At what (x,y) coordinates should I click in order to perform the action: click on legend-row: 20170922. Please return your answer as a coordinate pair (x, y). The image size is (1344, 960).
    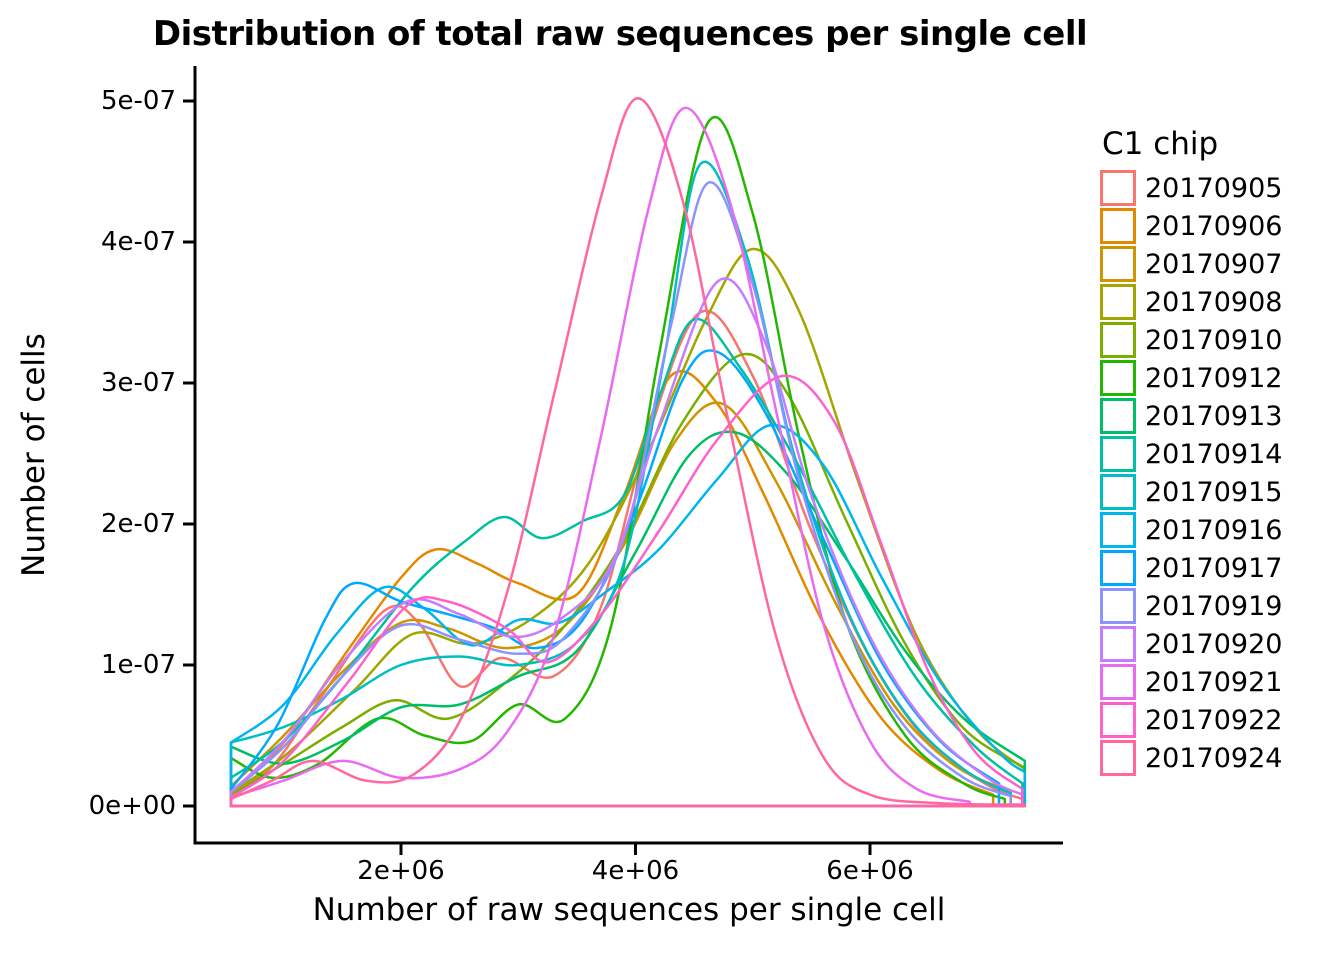
    Looking at the image, I should click on (1220, 720).